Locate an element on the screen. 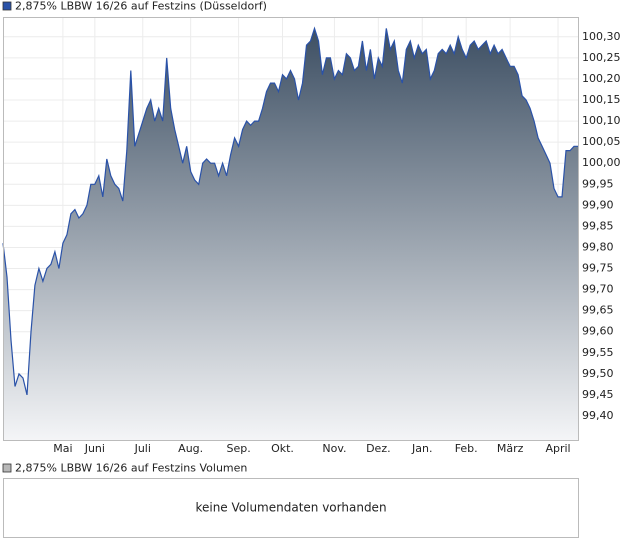 The height and width of the screenshot is (546, 620). x-tick-label: Okt. is located at coordinates (282, 448).